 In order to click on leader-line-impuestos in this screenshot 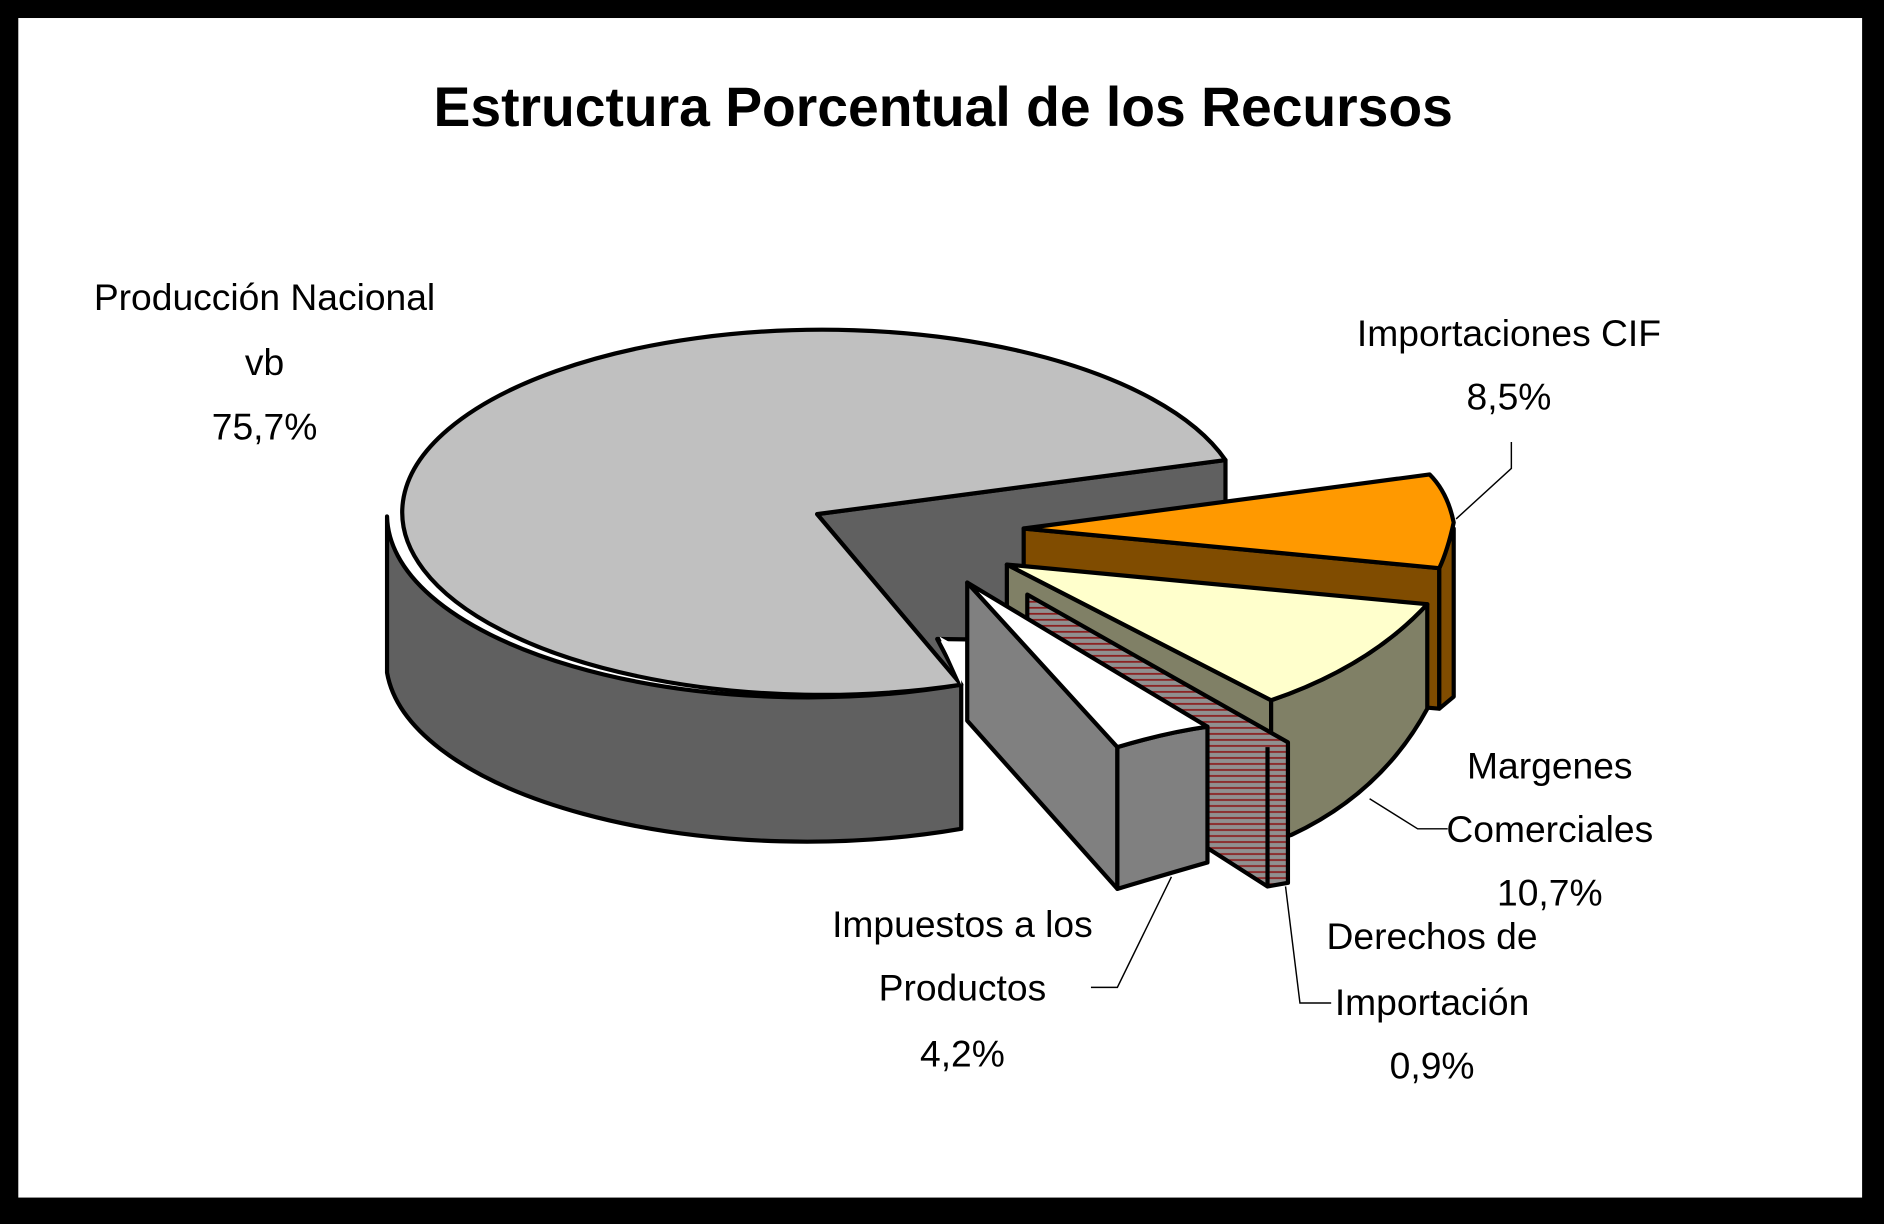, I will do `click(1131, 932)`.